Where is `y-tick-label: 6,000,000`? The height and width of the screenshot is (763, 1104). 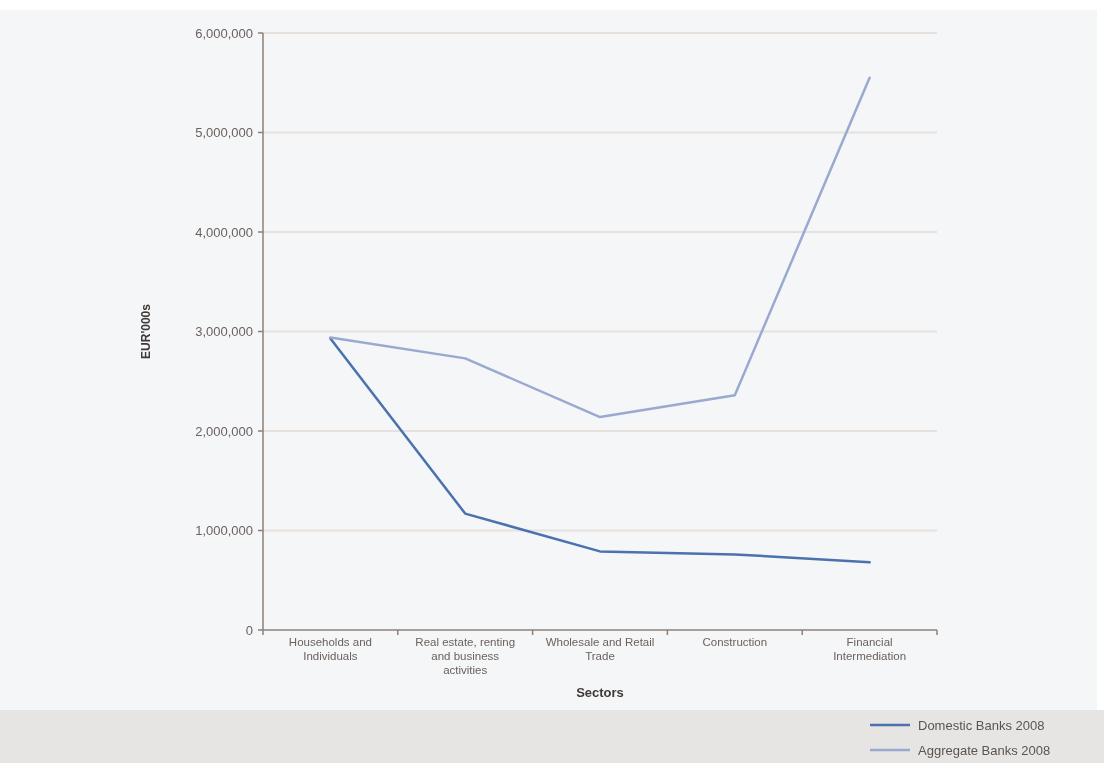
y-tick-label: 6,000,000 is located at coordinates (224, 33).